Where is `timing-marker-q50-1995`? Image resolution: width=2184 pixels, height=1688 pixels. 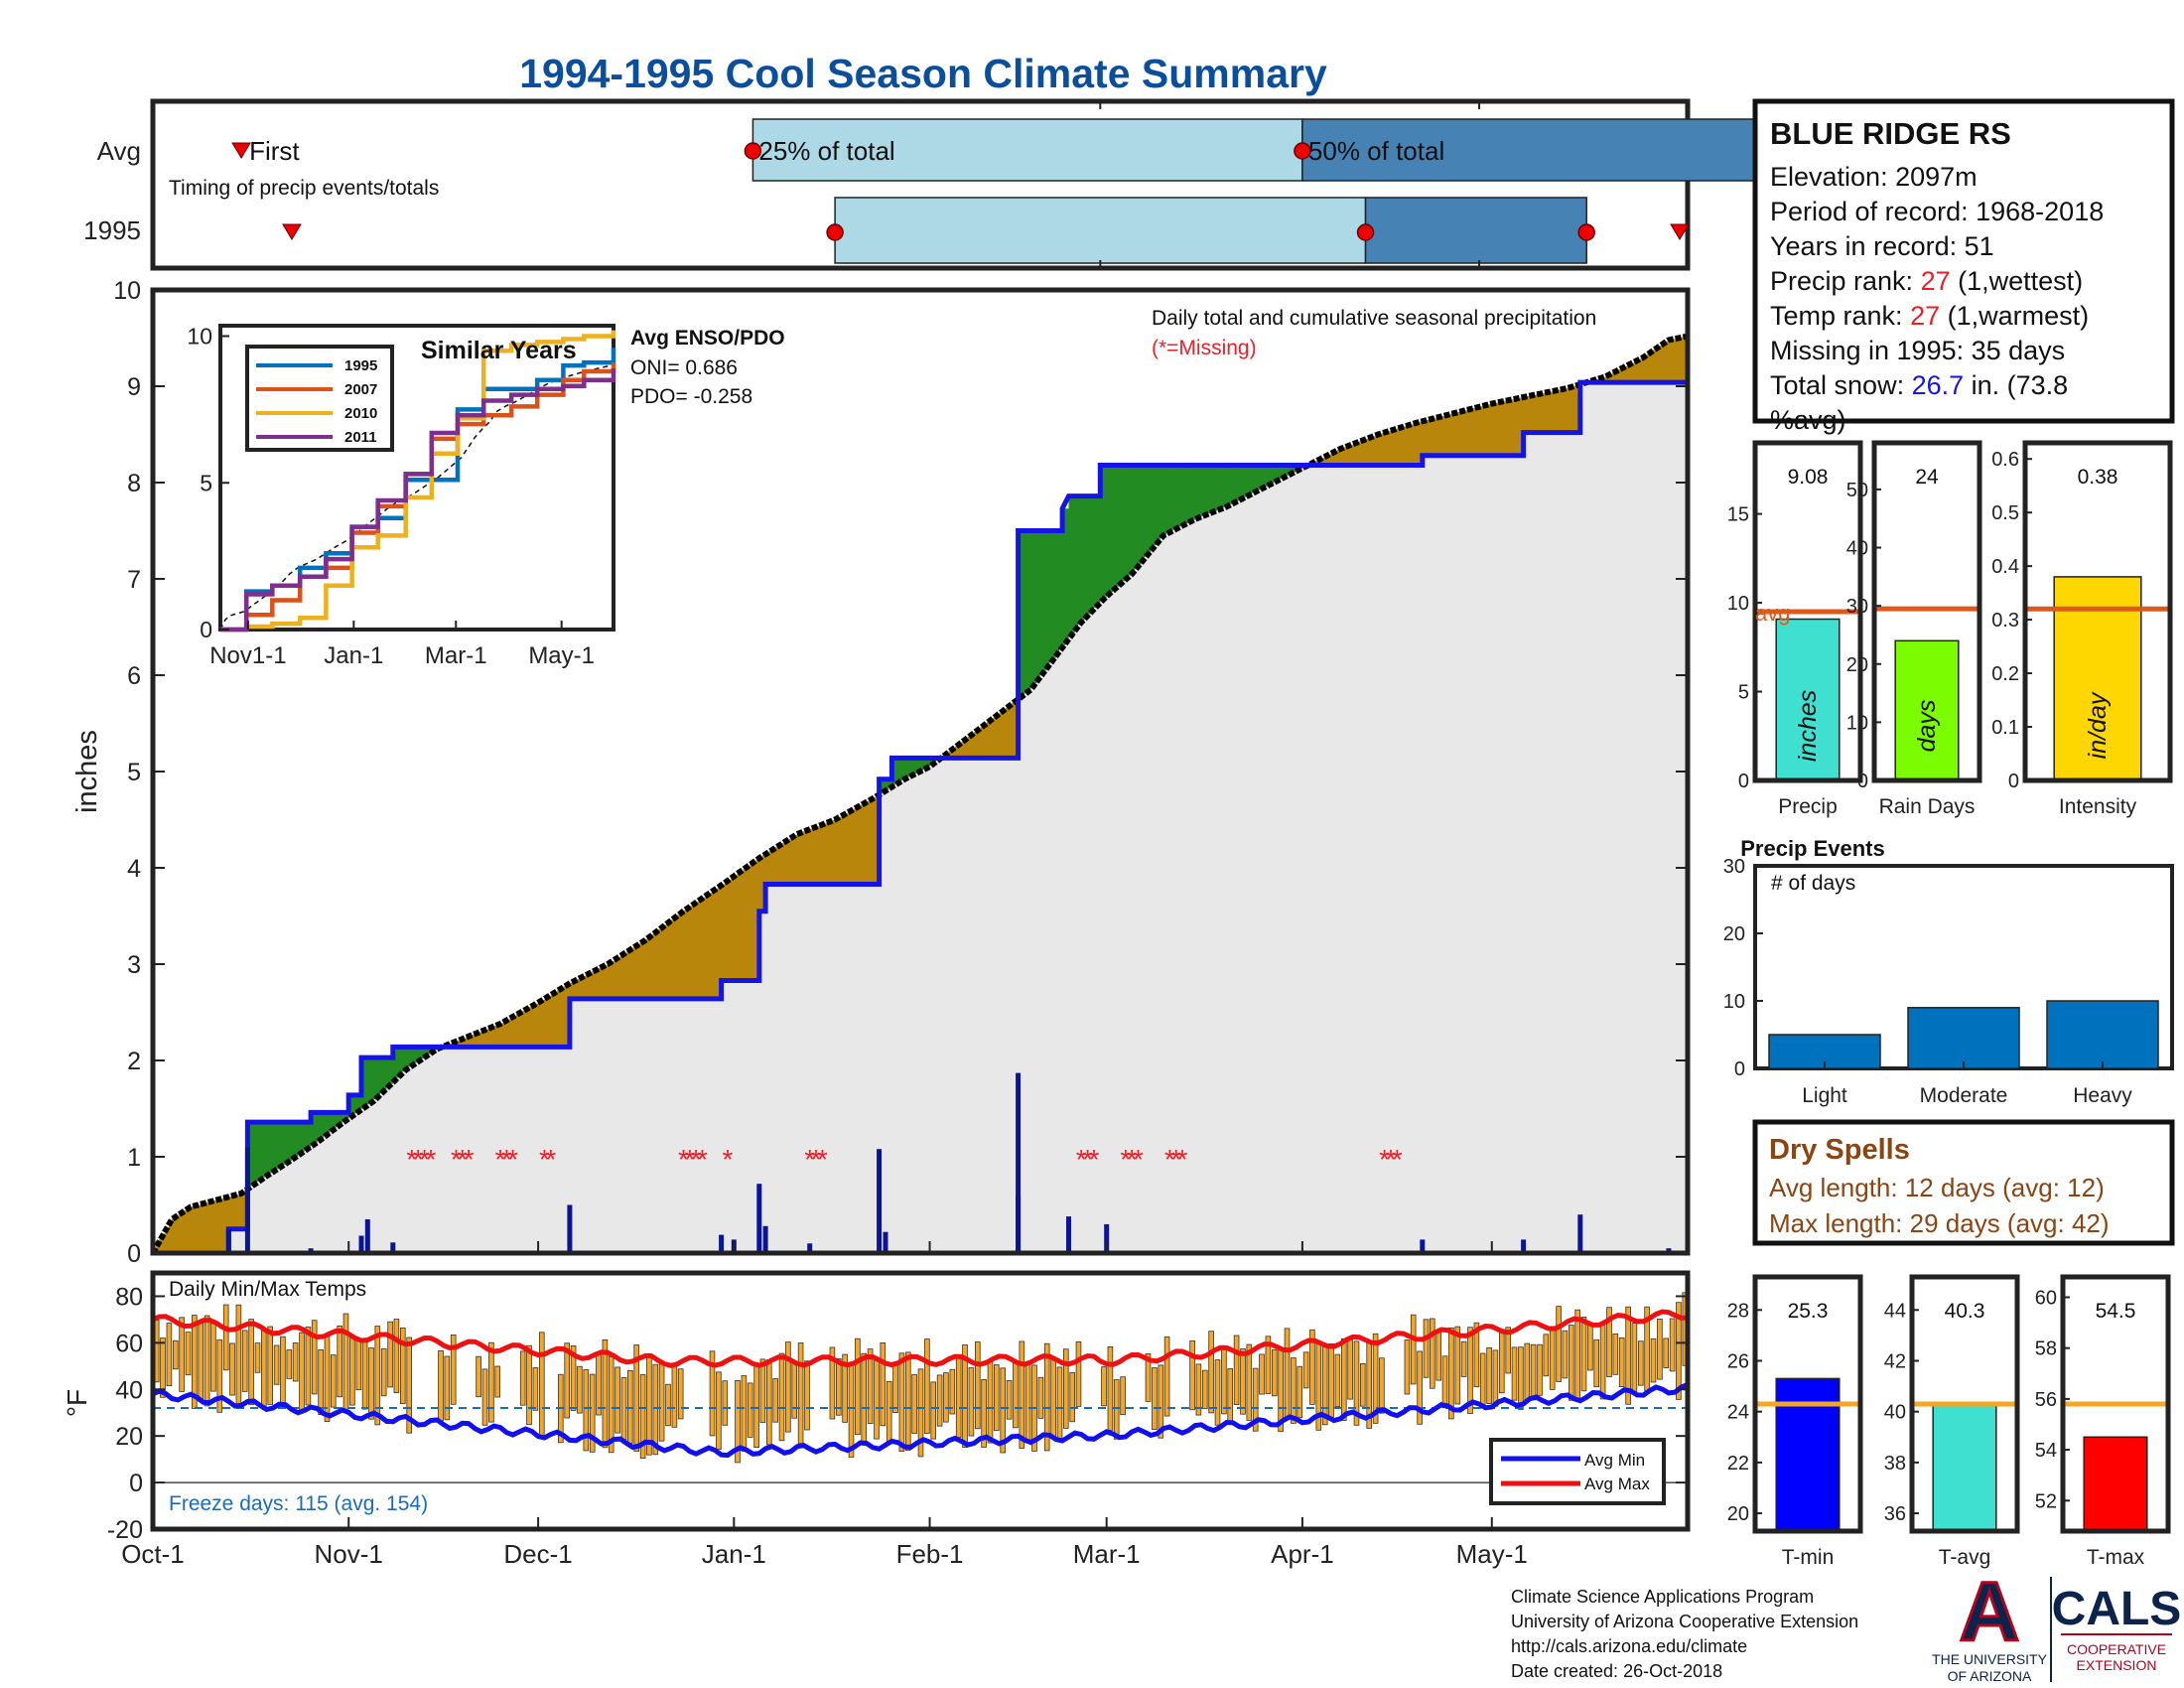 timing-marker-q50-1995 is located at coordinates (1365, 232).